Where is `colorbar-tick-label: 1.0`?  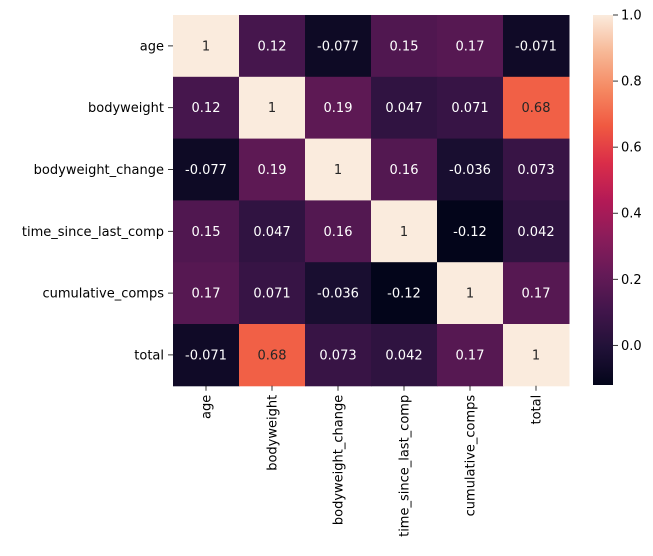
colorbar-tick-label: 1.0 is located at coordinates (631, 16).